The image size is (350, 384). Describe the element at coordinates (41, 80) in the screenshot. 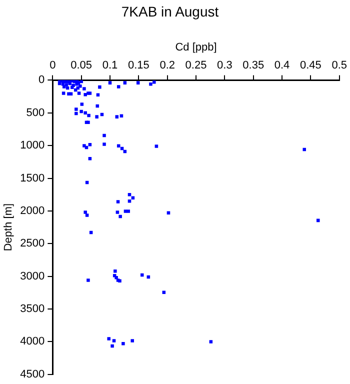

I see `y-tick-label: 0` at that location.